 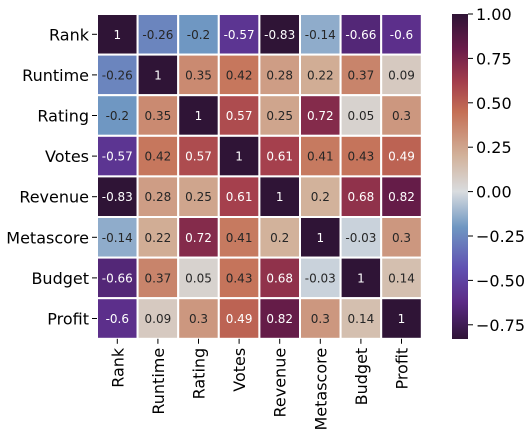 What do you see at coordinates (69, 34) in the screenshot?
I see `row-tick-label: Rank` at bounding box center [69, 34].